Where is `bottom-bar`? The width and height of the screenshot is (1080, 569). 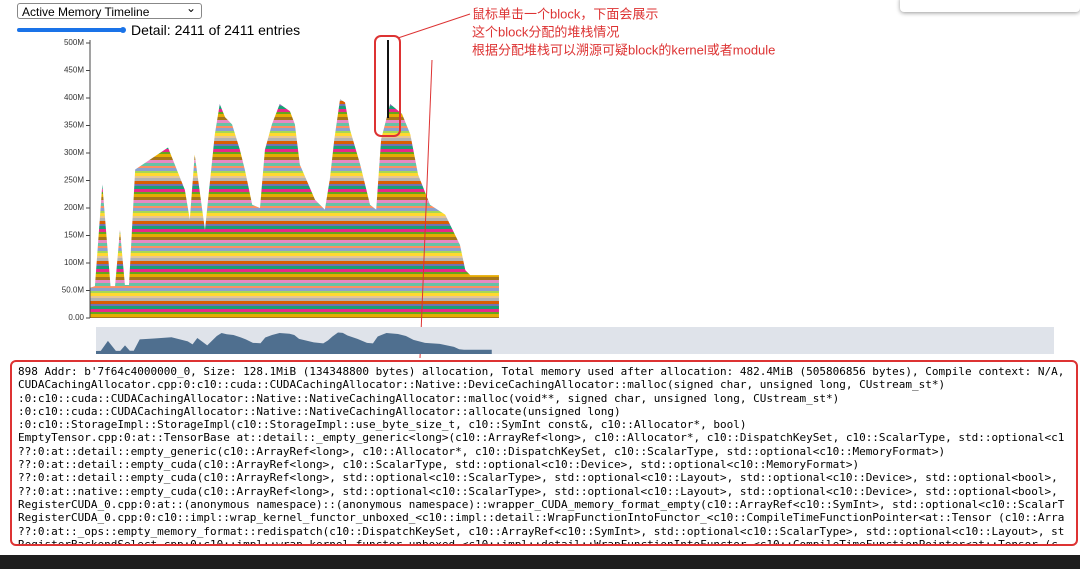 bottom-bar is located at coordinates (540, 562).